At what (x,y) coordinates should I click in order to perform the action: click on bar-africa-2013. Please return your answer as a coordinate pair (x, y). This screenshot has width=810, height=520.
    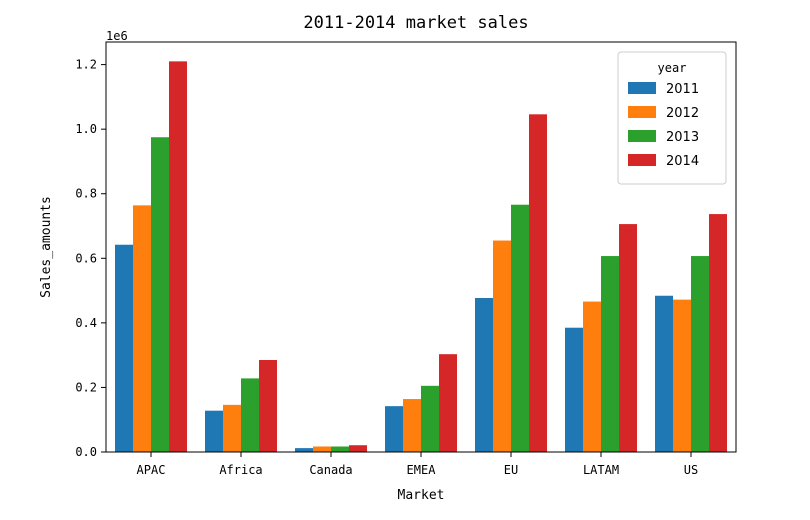
    Looking at the image, I should click on (250, 415).